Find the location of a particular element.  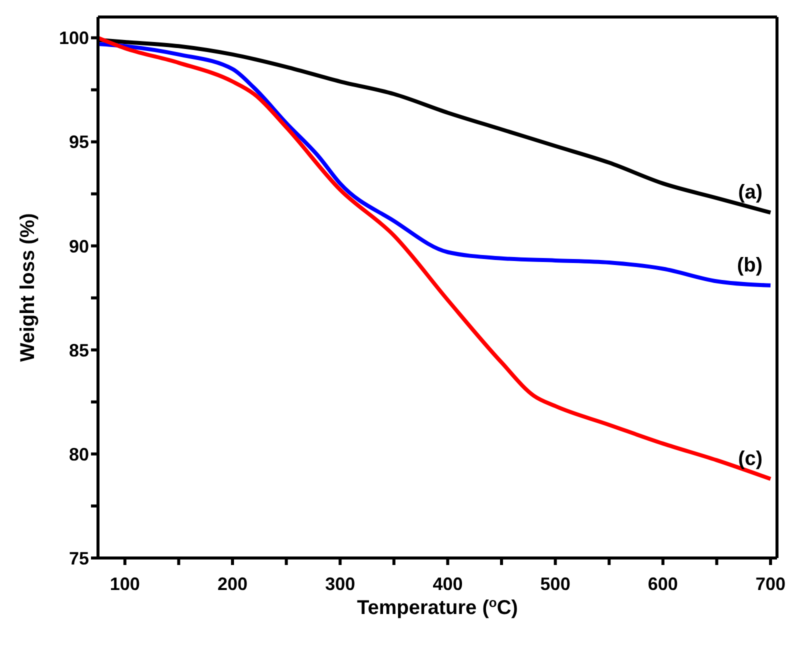

x-tick-label: 100 is located at coordinates (125, 584).